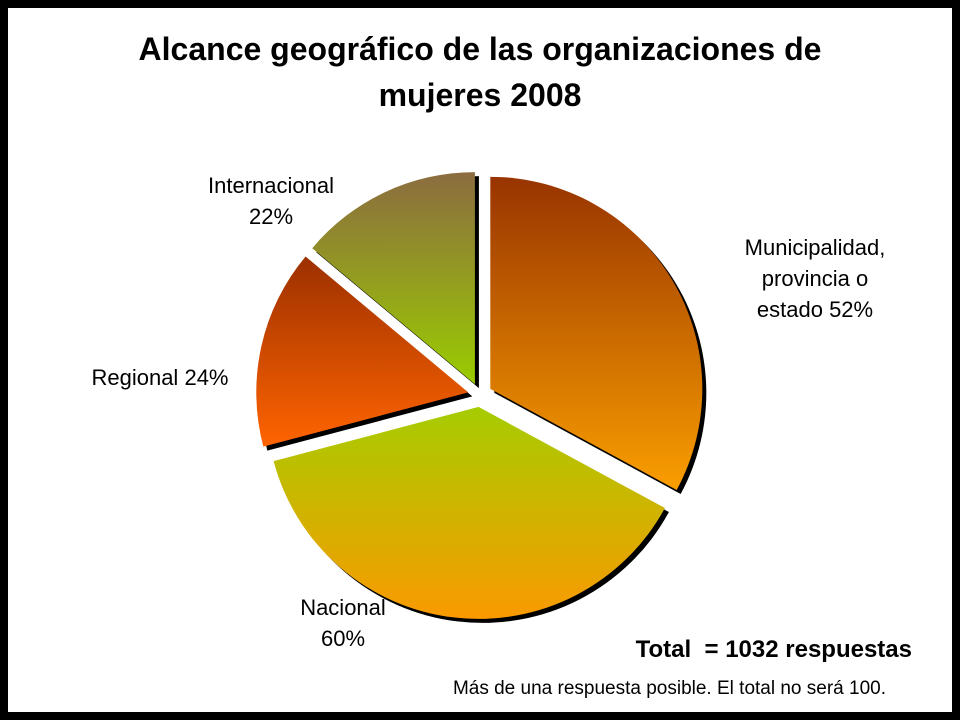 The width and height of the screenshot is (960, 720). Describe the element at coordinates (773, 649) in the screenshot. I see `total-note: Total = 1032 respuestas` at that location.